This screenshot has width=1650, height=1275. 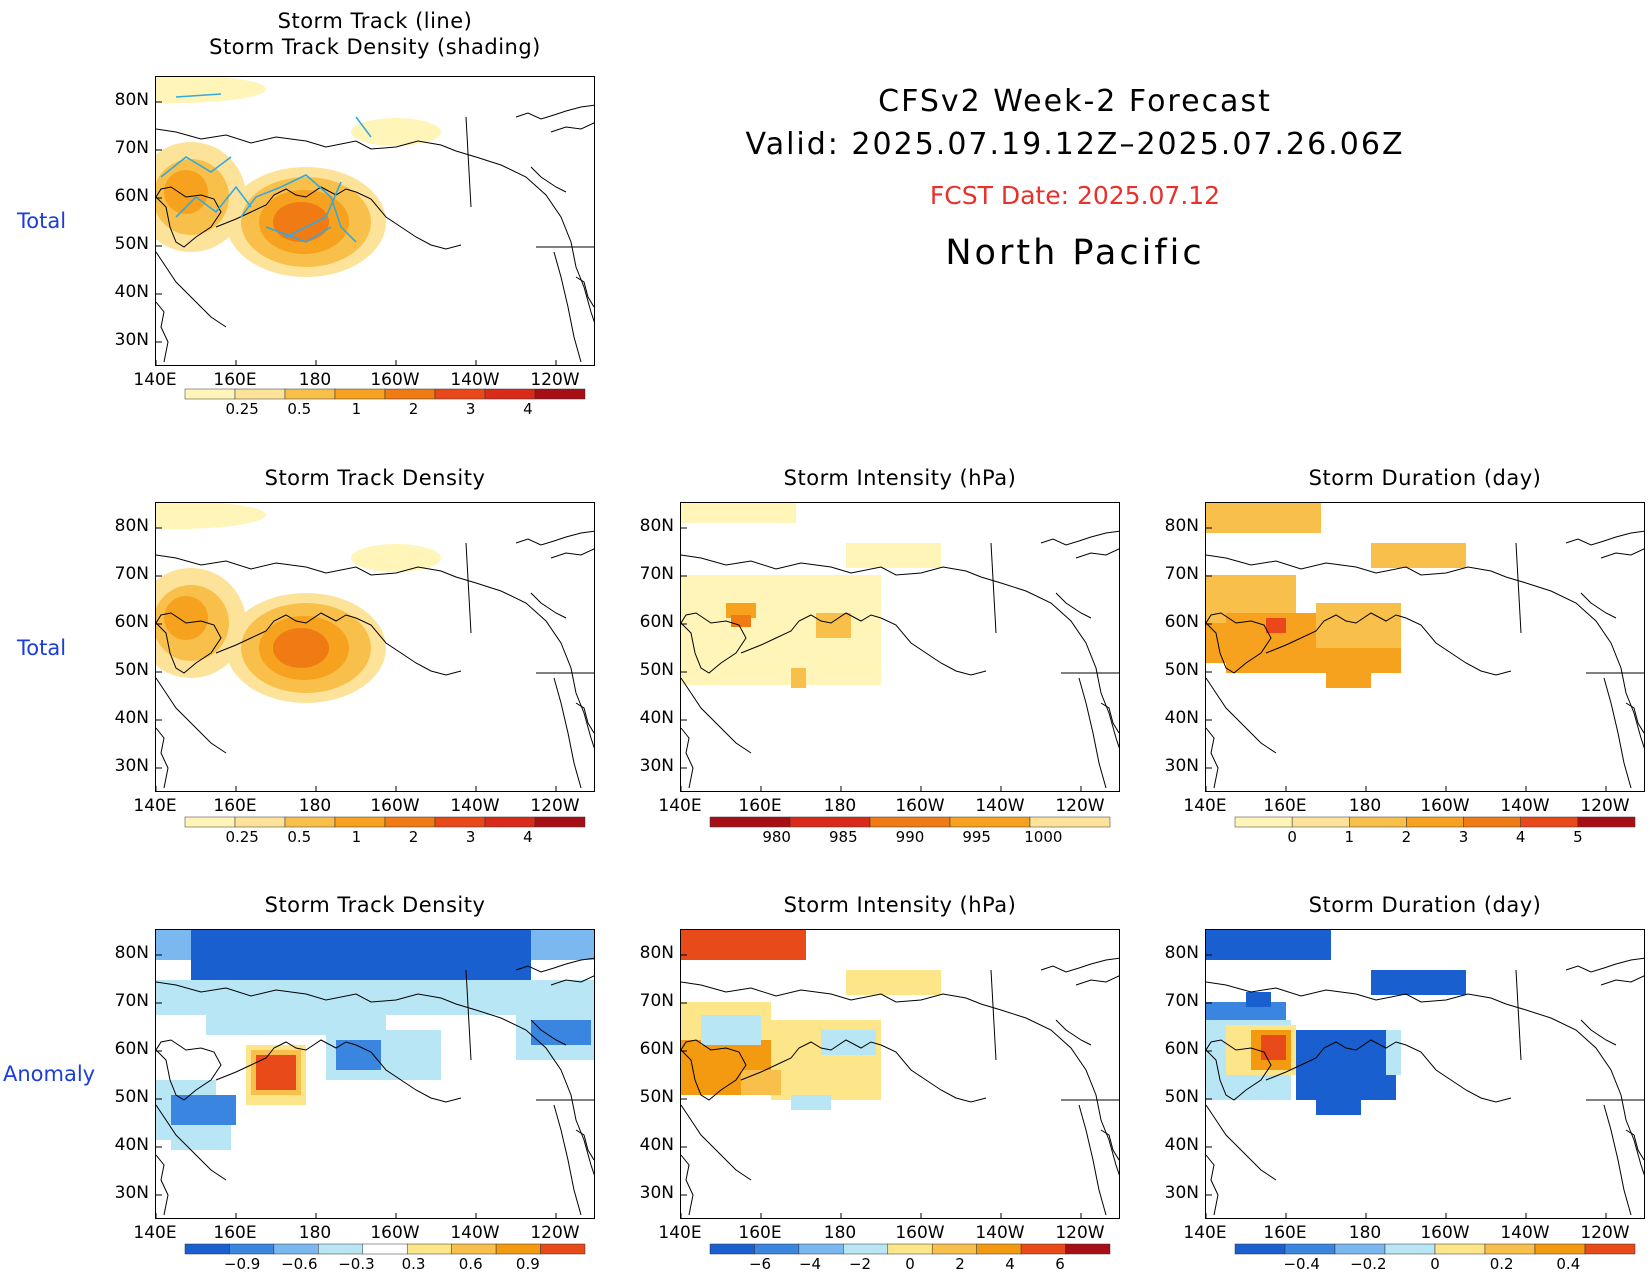 I want to click on row-label-3: Anomaly, so click(x=49, y=1074).